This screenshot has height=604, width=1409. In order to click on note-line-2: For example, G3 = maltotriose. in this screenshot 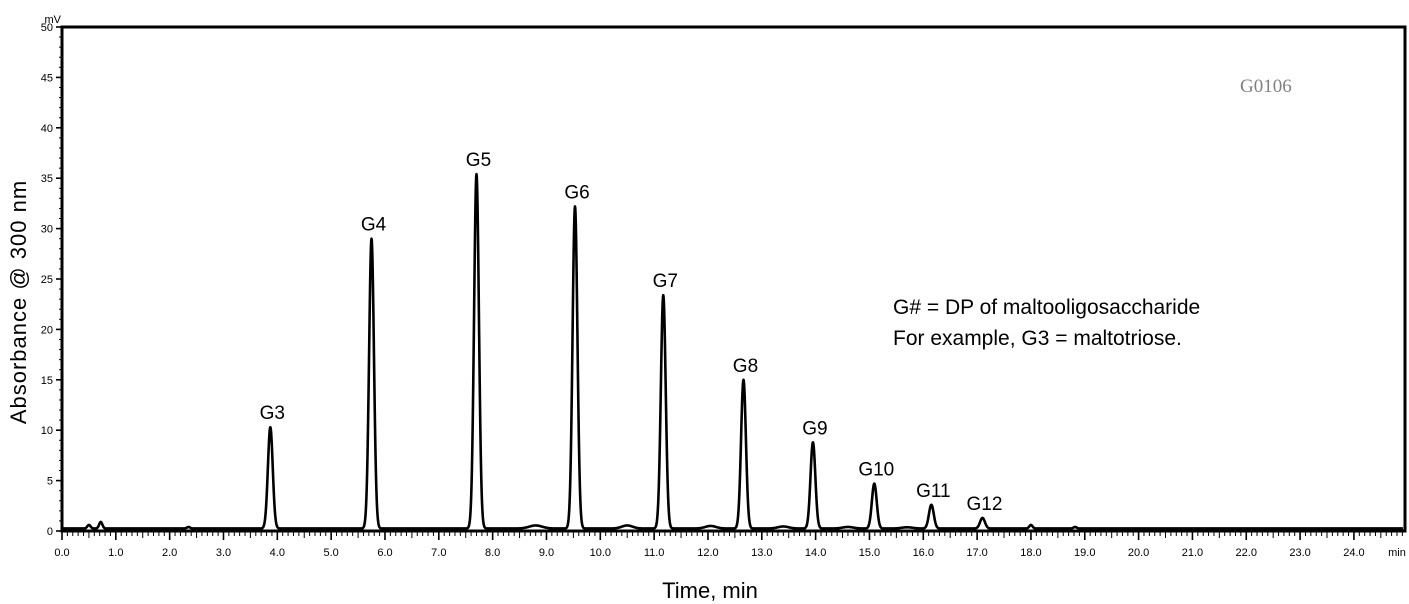, I will do `click(1037, 338)`.